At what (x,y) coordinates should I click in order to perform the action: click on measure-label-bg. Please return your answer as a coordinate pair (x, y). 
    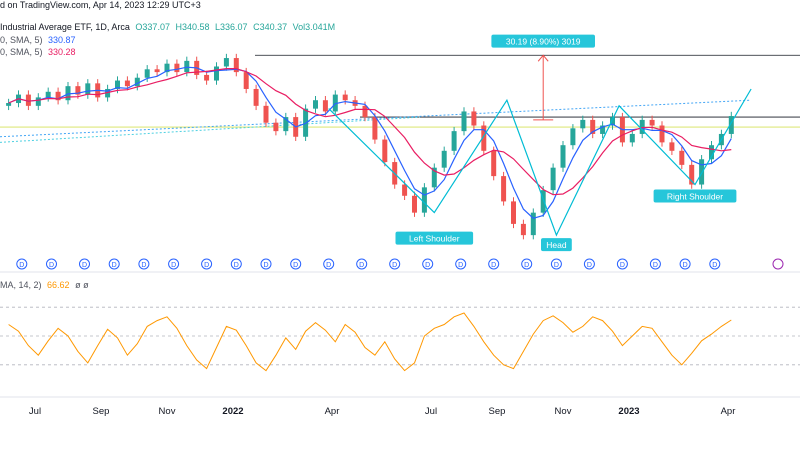
    Looking at the image, I should click on (543, 41).